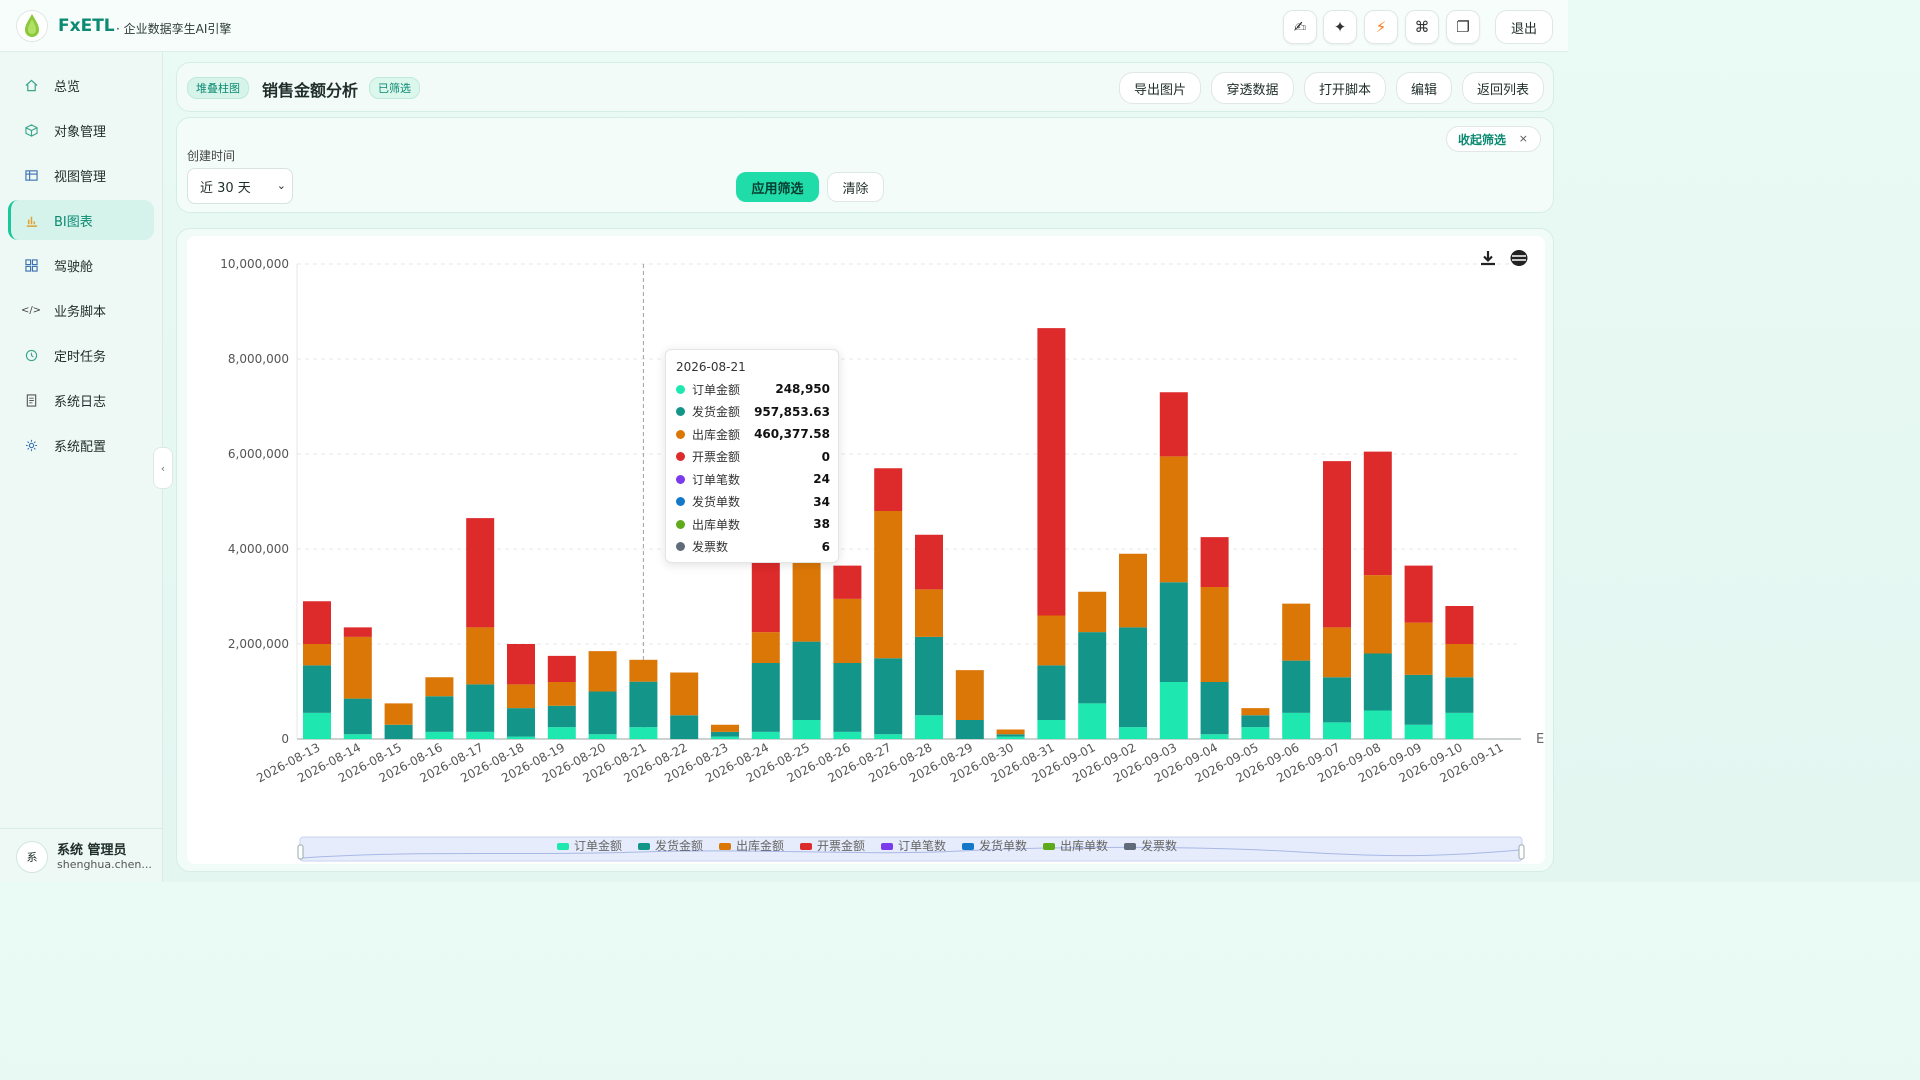 The width and height of the screenshot is (1920, 1080). I want to click on tooltip-series-value: 6, so click(825, 546).